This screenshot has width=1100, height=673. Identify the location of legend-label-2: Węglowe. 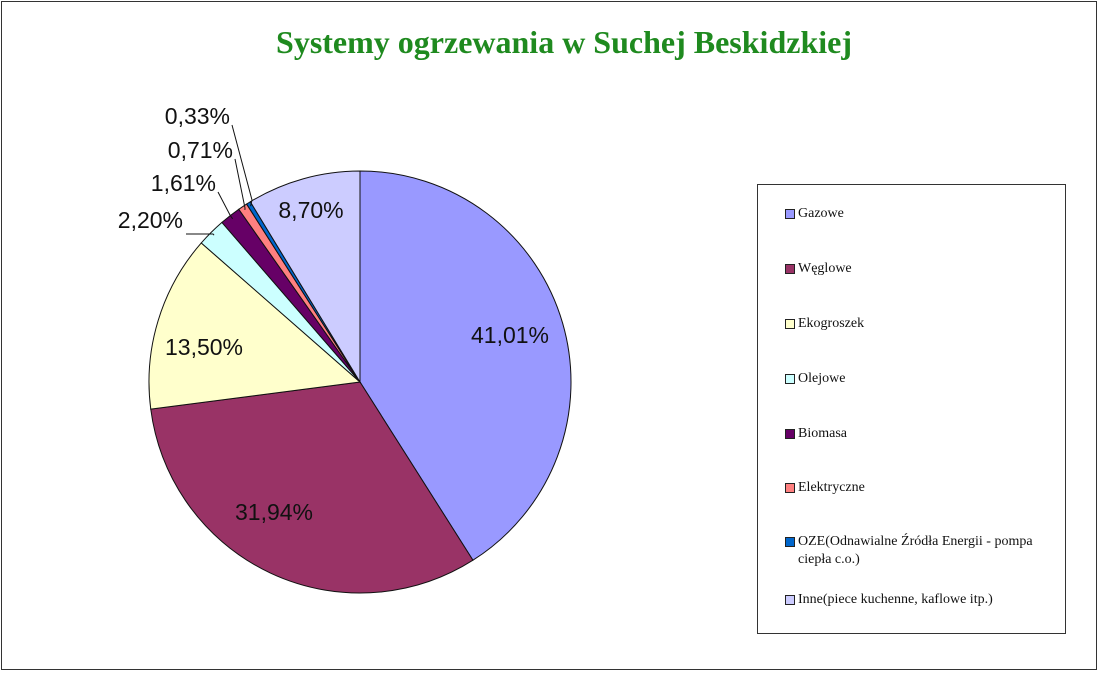
(825, 268).